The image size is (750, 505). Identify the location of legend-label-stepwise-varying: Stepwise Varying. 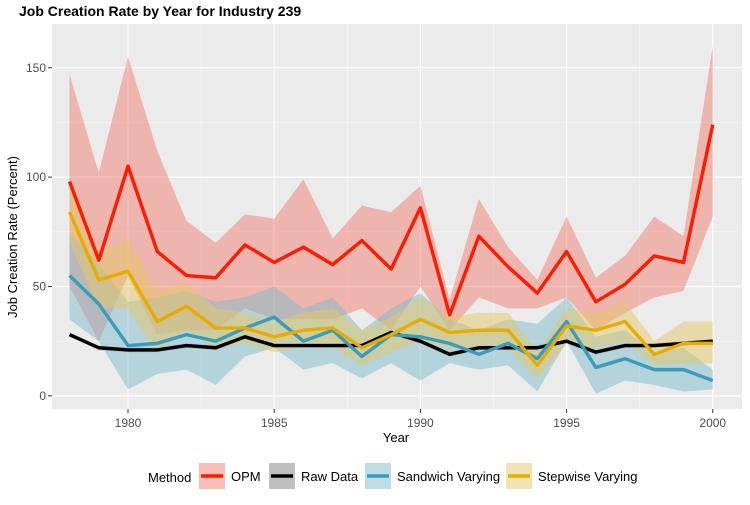
(587, 476).